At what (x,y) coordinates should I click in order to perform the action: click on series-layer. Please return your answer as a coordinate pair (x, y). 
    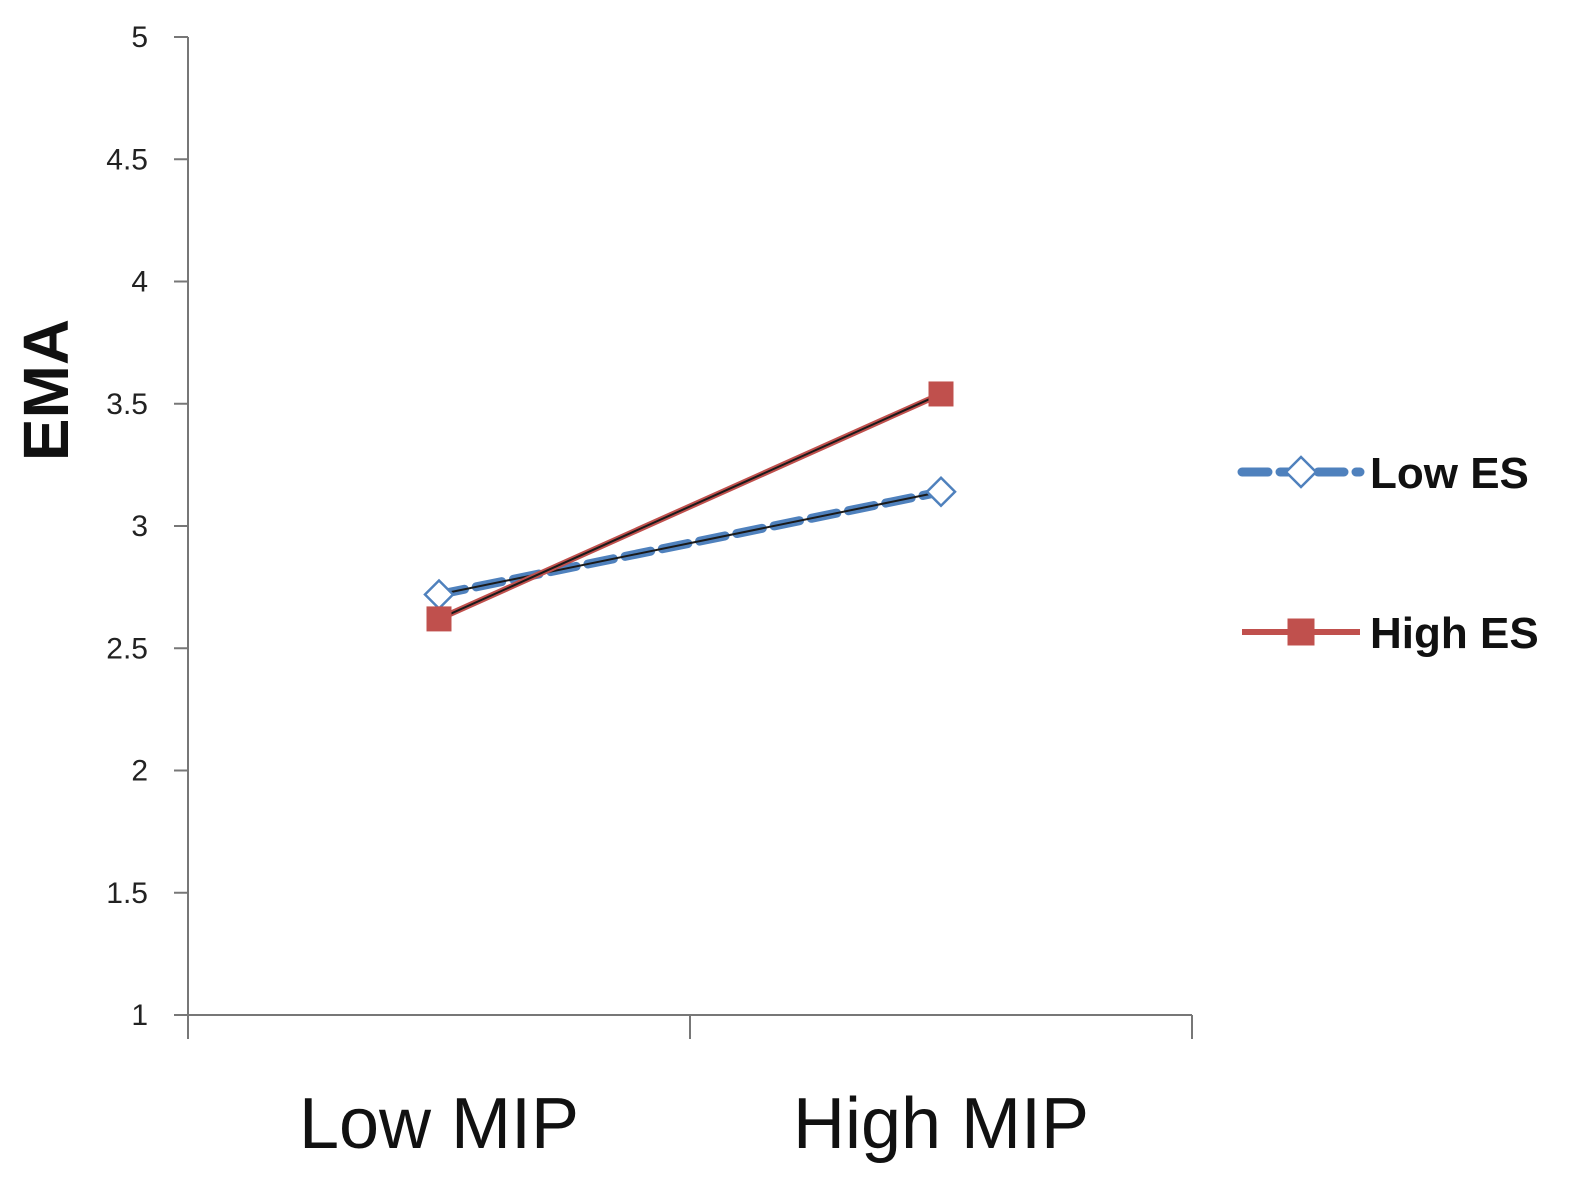
    Looking at the image, I should click on (690, 506).